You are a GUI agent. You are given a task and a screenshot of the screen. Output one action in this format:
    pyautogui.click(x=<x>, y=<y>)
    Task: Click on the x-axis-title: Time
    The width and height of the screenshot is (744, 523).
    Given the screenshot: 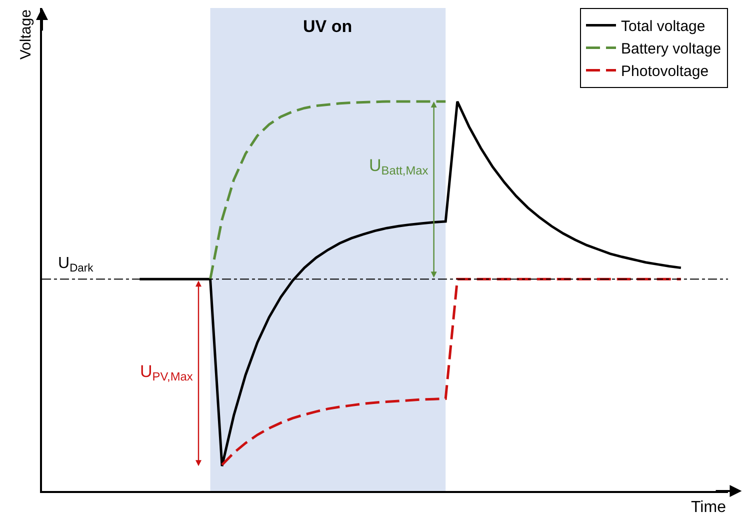 What is the action you would take?
    pyautogui.click(x=708, y=507)
    